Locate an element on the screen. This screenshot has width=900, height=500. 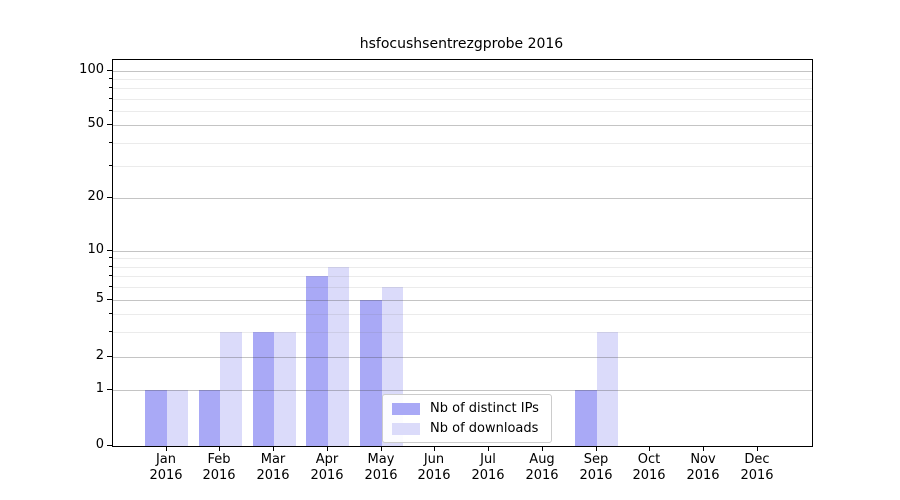
chart-title: hsfocushsentrezgprobe 2016 is located at coordinates (461, 44).